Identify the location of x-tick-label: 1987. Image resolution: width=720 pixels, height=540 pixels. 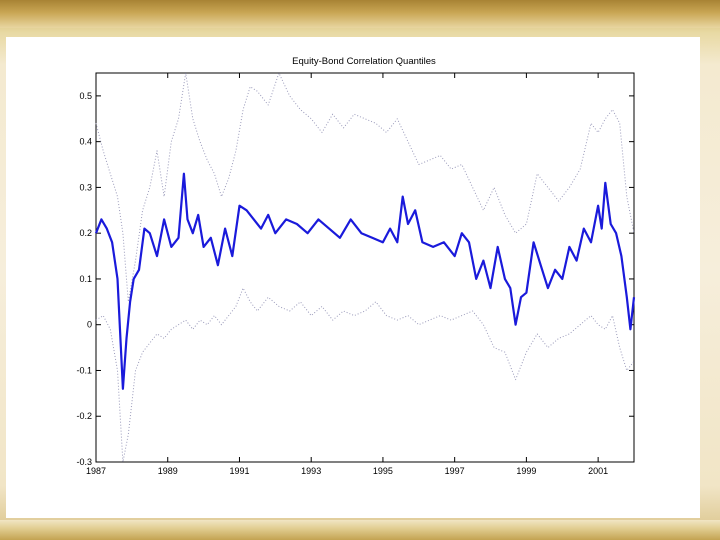
(96, 471).